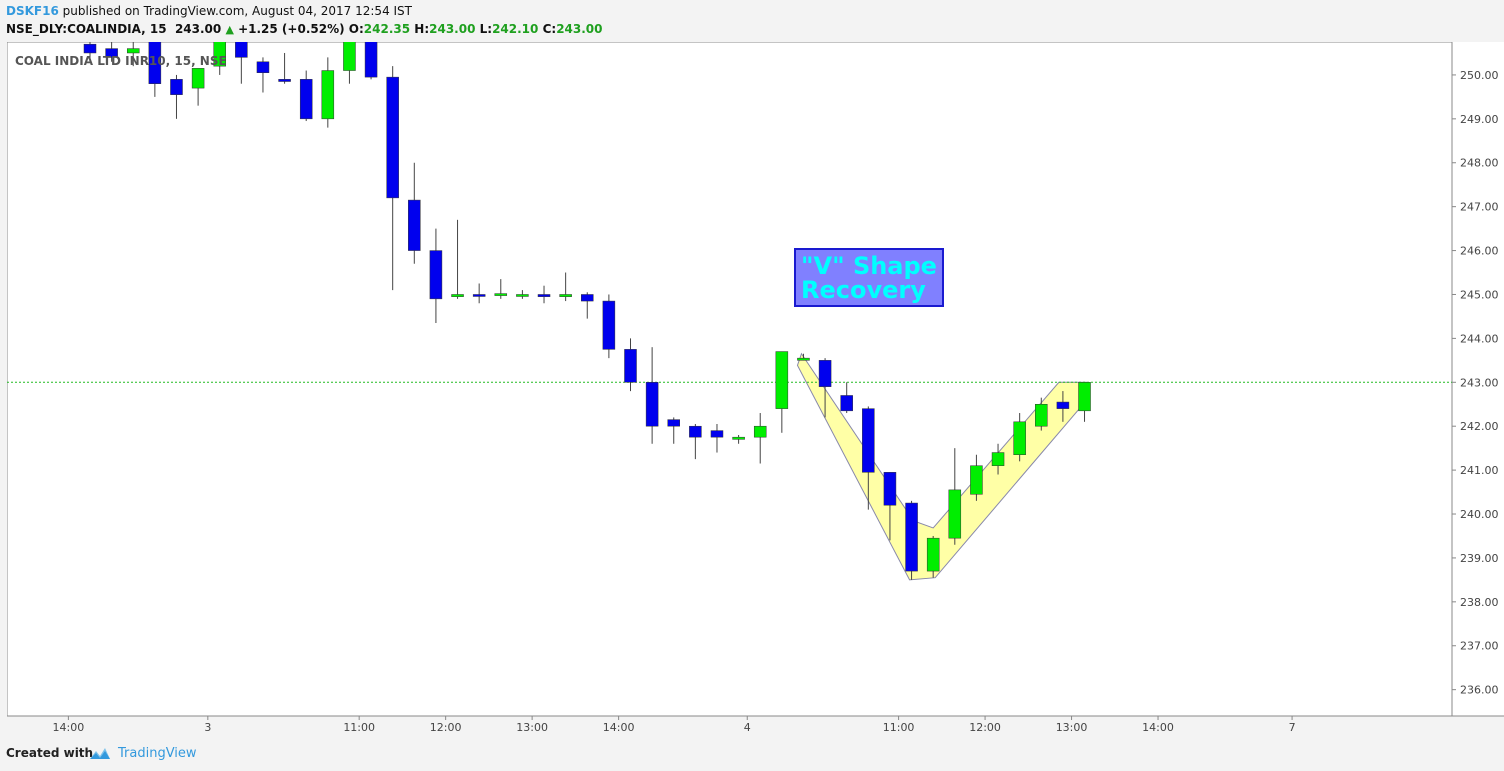 This screenshot has height=771, width=1504. I want to click on annotation-box: "V" Shape Recovery, so click(869, 277).